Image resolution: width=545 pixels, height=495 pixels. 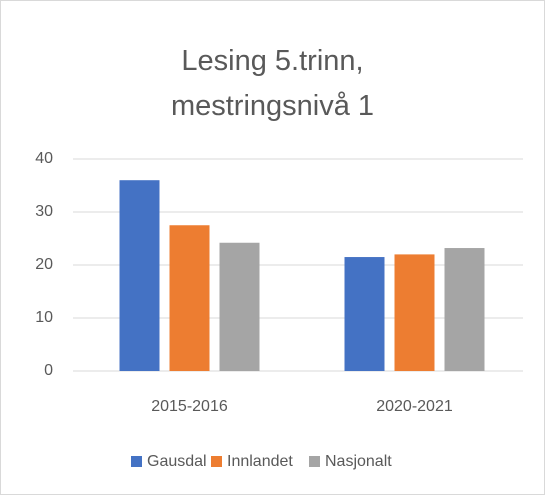 What do you see at coordinates (177, 461) in the screenshot?
I see `legend-label: Gausdal` at bounding box center [177, 461].